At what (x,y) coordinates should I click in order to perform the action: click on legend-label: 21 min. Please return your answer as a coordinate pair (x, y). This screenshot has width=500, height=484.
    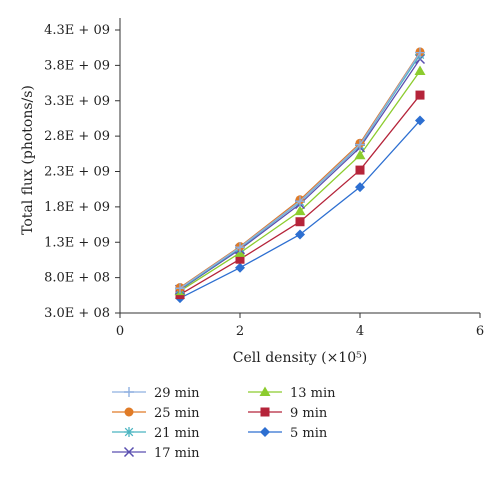
    Looking at the image, I should click on (177, 433).